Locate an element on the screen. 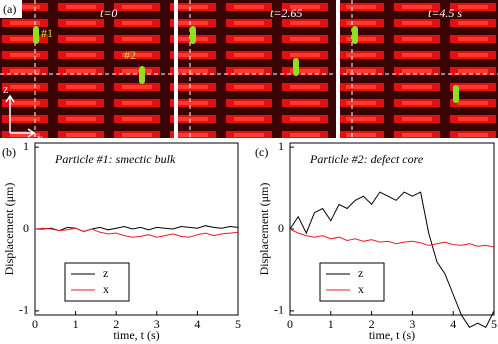 This screenshot has width=498, height=344. annotation: Particle #1: smectic bulk is located at coordinates (115, 159).